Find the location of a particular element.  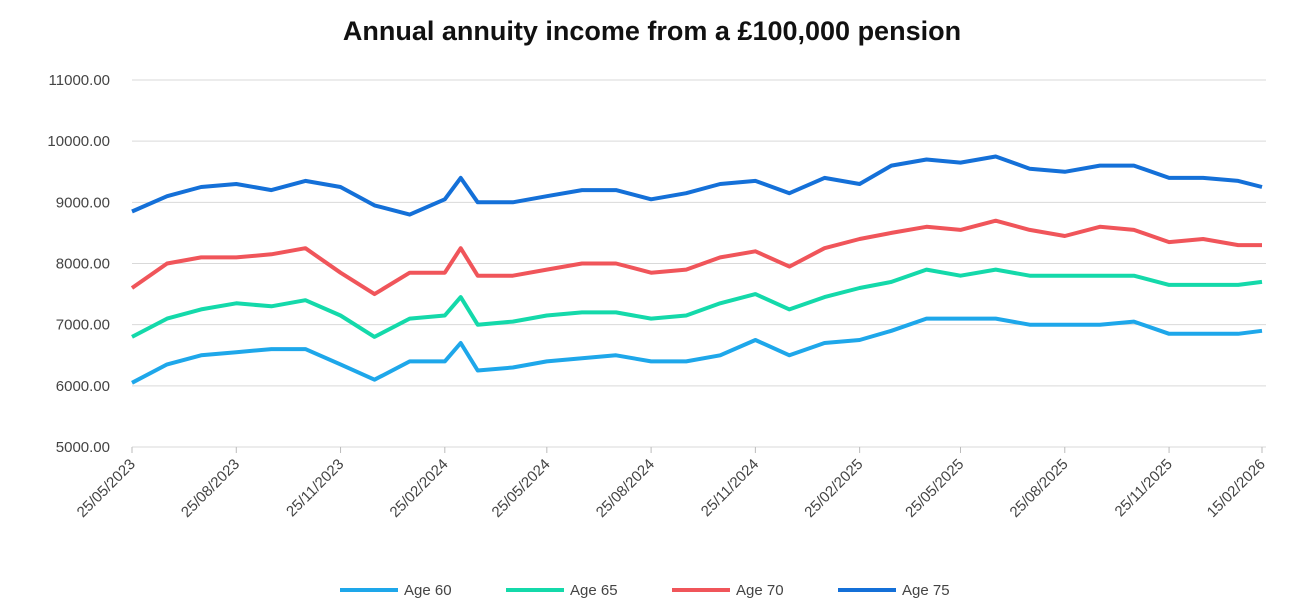

x-tick-label: 25/08/2025 is located at coordinates (1039, 488).